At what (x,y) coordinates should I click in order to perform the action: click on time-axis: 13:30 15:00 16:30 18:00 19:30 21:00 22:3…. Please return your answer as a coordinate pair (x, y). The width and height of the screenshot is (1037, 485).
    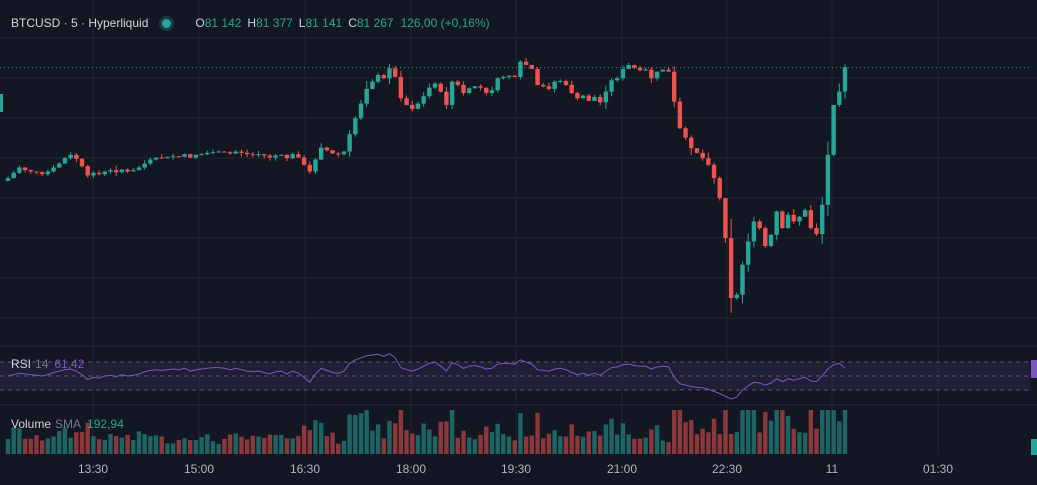
    Looking at the image, I should click on (518, 470).